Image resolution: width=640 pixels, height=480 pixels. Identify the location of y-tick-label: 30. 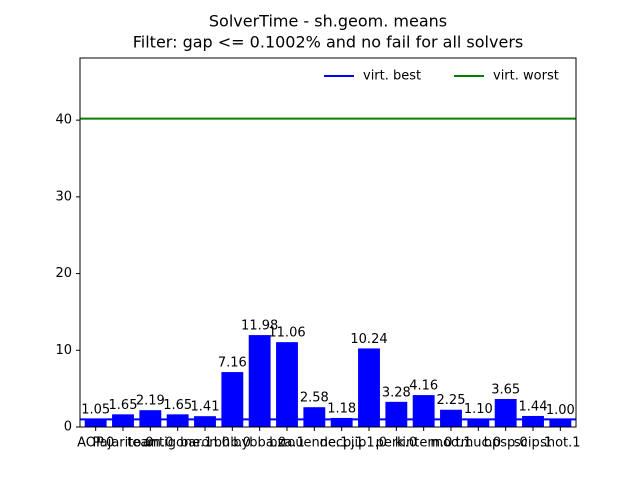
(63, 196).